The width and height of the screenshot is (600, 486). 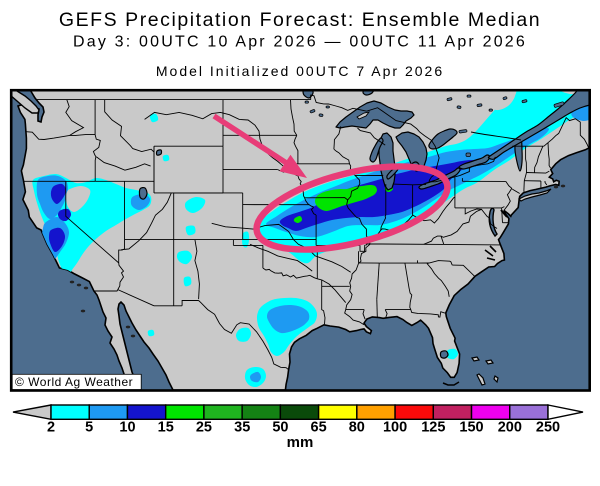 I want to click on svg-text: 100, so click(x=395, y=428).